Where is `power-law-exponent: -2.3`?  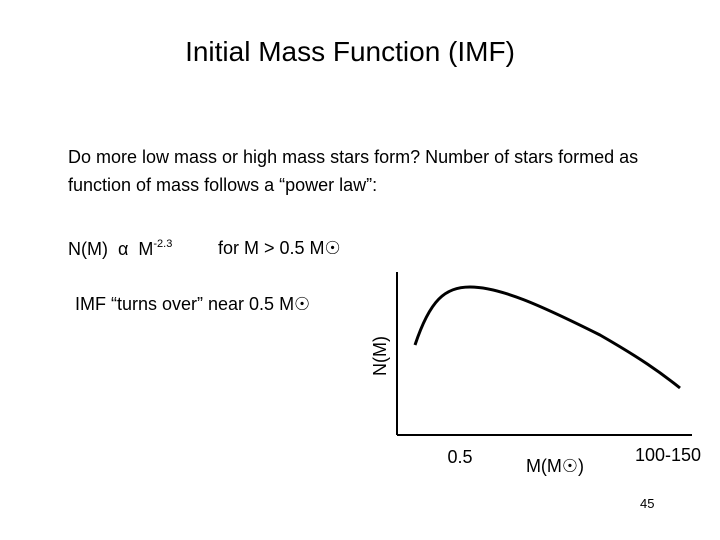
power-law-exponent: -2.3 is located at coordinates (163, 244).